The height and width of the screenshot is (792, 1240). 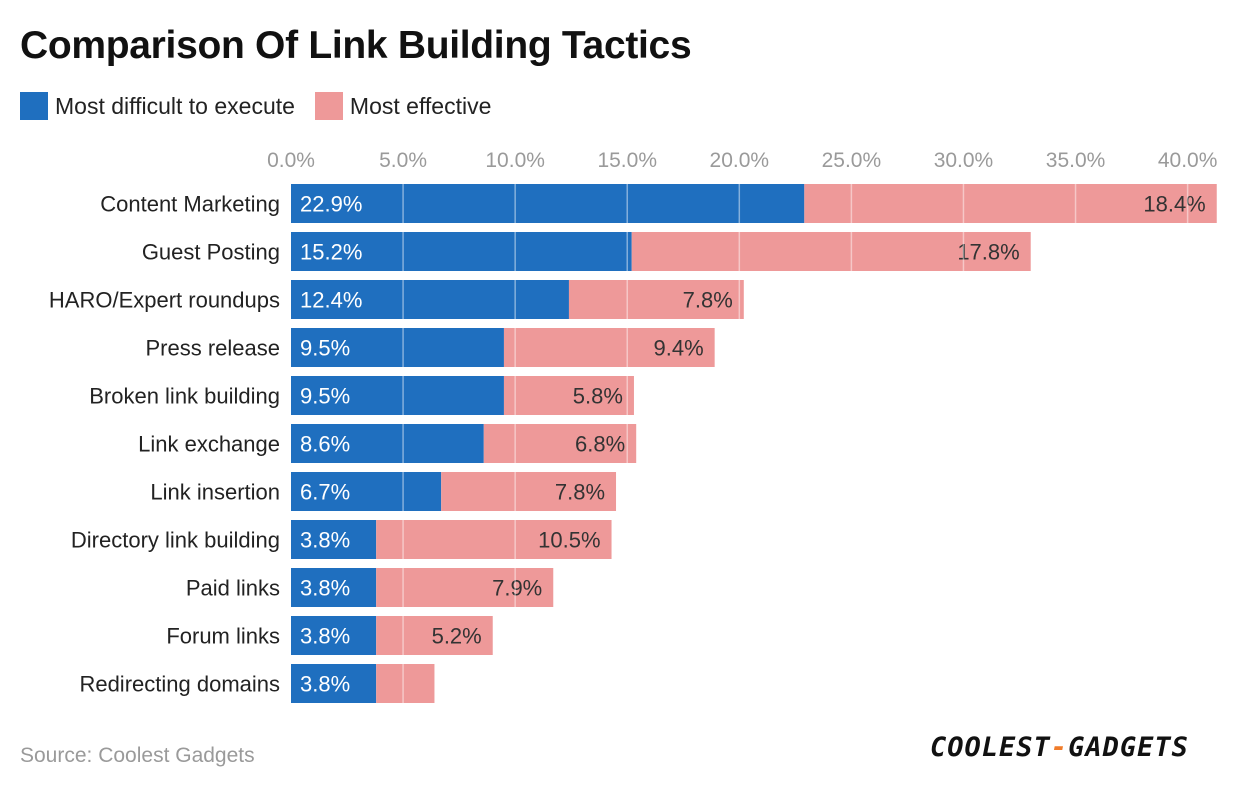 What do you see at coordinates (517, 588) in the screenshot?
I see `data-label-effective: 7.9%` at bounding box center [517, 588].